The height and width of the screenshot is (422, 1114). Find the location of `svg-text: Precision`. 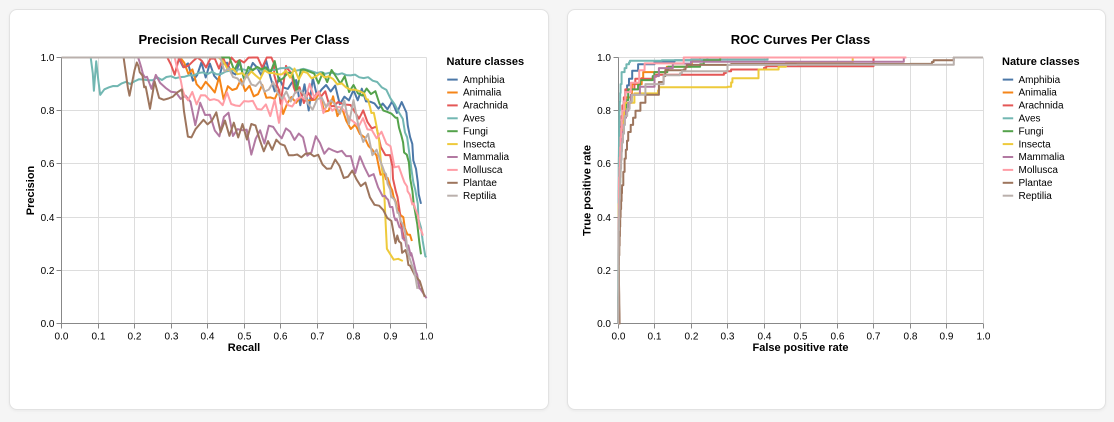

svg-text: Precision is located at coordinates (31, 190).